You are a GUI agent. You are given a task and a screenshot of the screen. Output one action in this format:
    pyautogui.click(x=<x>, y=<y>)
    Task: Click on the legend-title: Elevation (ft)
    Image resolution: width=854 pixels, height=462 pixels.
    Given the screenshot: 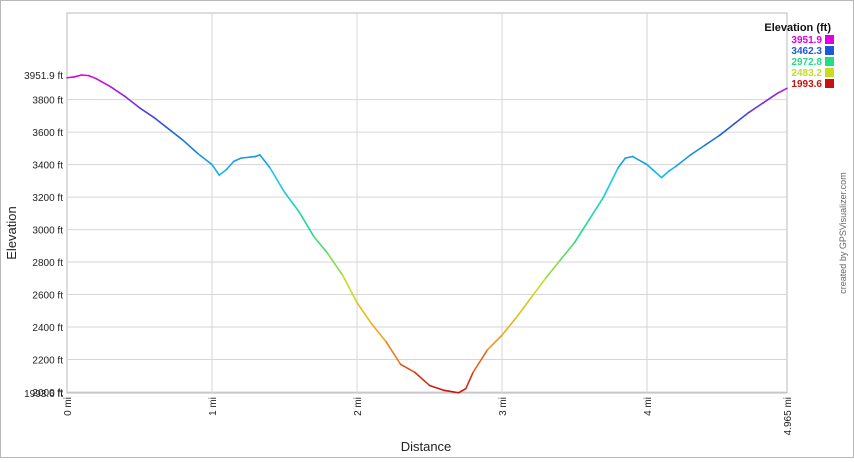 What is the action you would take?
    pyautogui.click(x=797, y=28)
    